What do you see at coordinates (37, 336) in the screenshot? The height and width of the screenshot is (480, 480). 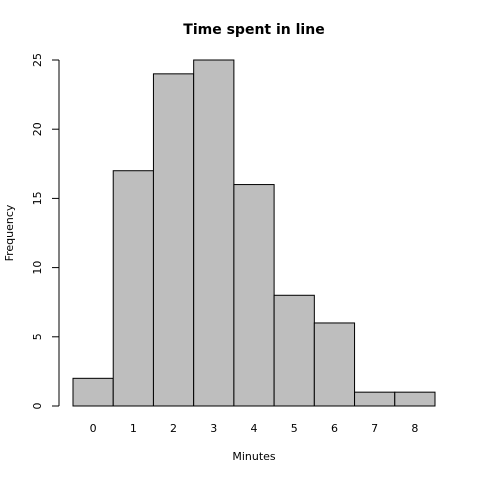 I see `y-tick-label: 5` at bounding box center [37, 336].